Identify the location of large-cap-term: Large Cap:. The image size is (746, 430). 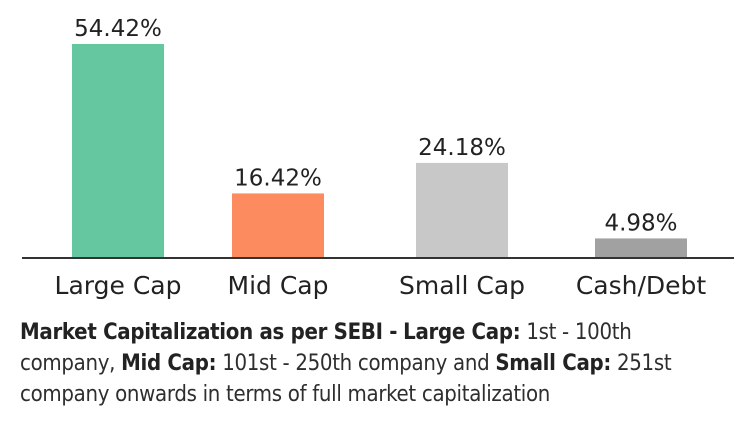
(462, 332).